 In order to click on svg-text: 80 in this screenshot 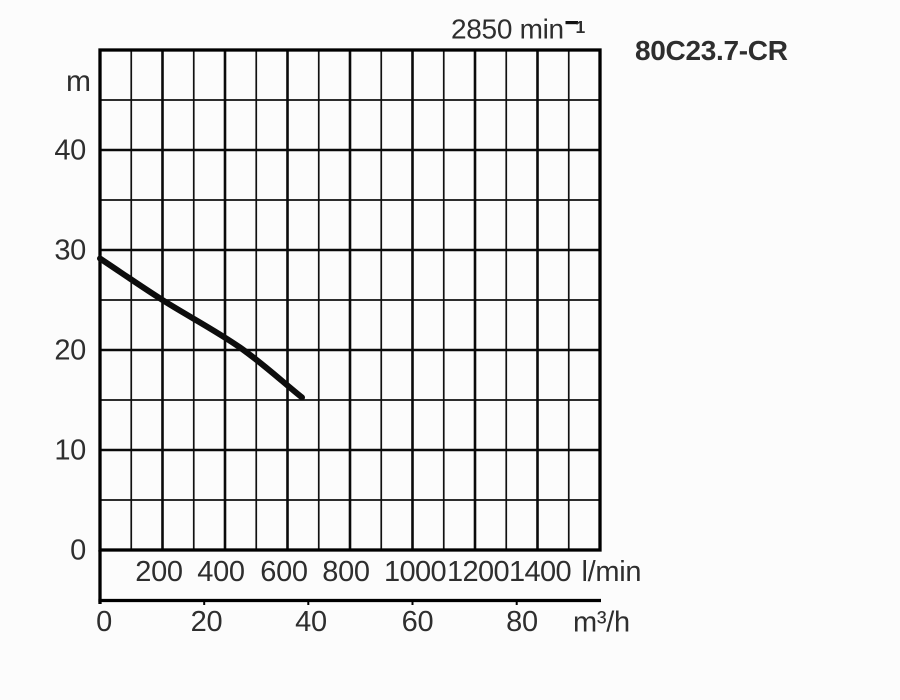, I will do `click(522, 622)`.